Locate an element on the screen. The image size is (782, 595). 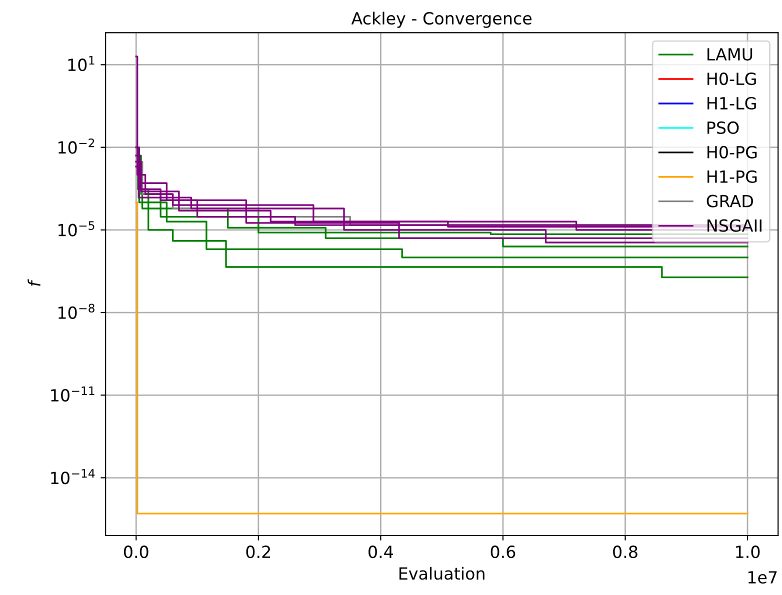
x-tick-label: 0.8 is located at coordinates (625, 552).